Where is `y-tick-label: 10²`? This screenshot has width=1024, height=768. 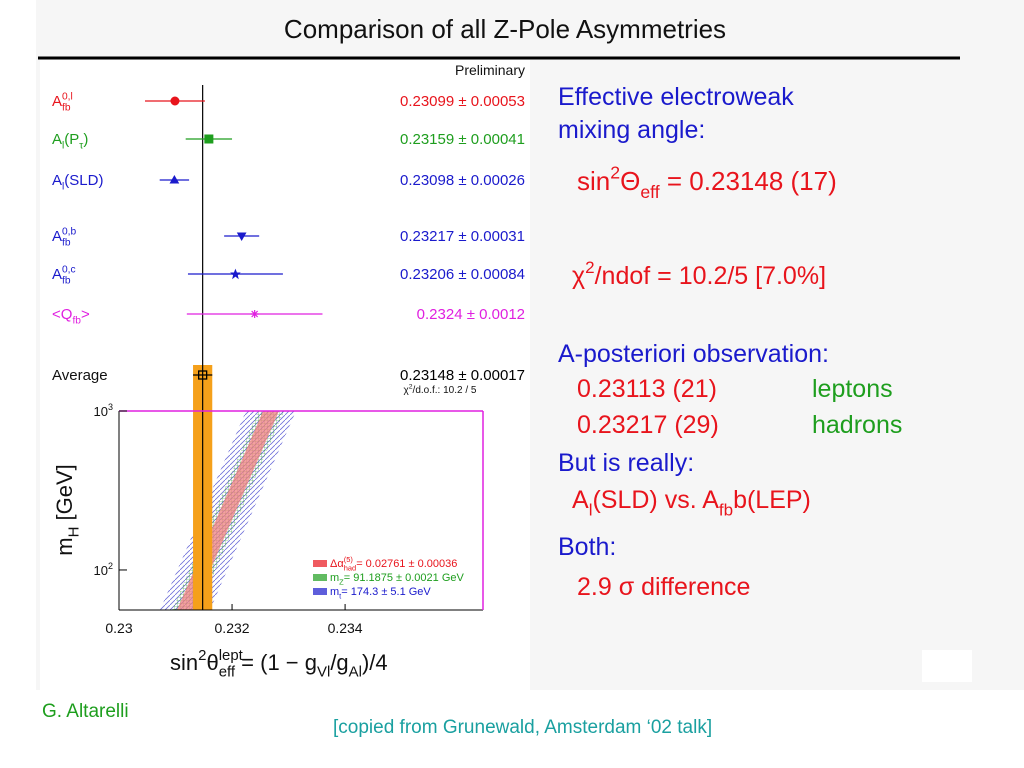
y-tick-label: 10² is located at coordinates (103, 569).